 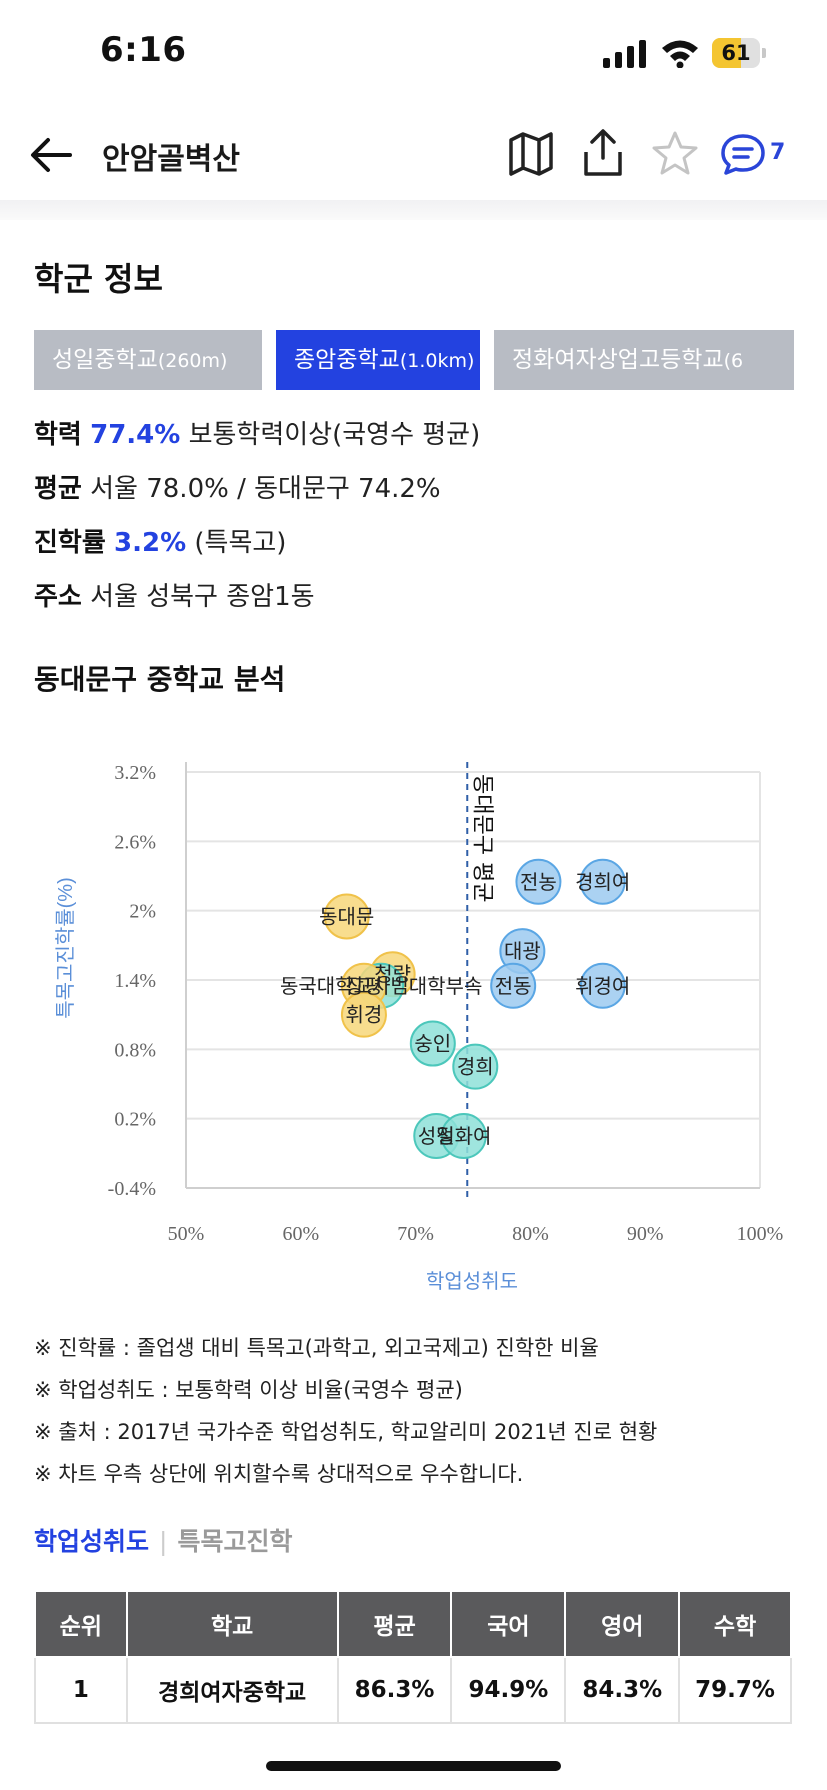 I want to click on address-row: 주소 서울 성북구 종암1동, so click(x=174, y=597).